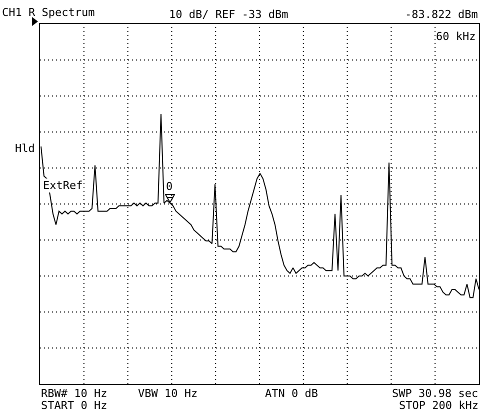 The width and height of the screenshot is (500, 418). Describe the element at coordinates (229, 14) in the screenshot. I see `text: 10 dB/ REF -33 dBm` at that location.